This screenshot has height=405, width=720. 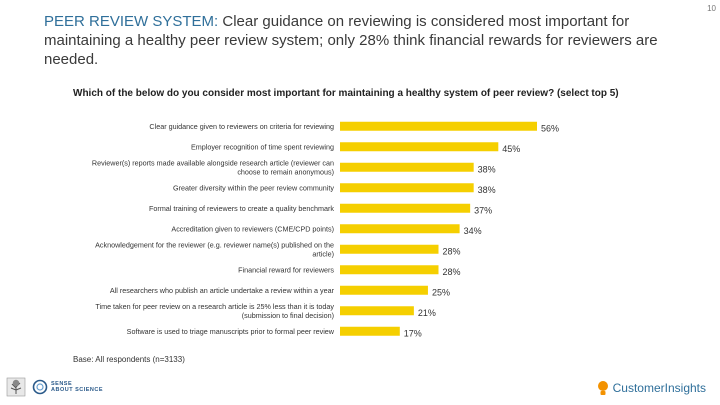 What do you see at coordinates (286, 269) in the screenshot?
I see `category-label: Financial reward for reviewers` at bounding box center [286, 269].